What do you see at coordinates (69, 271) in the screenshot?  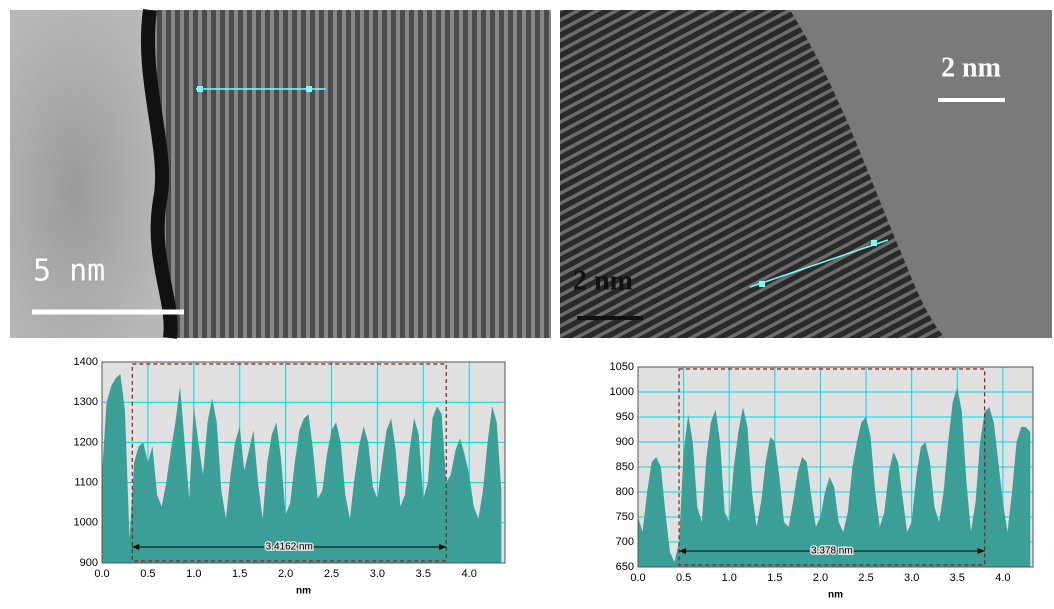 I see `scale-label: 5 nm` at bounding box center [69, 271].